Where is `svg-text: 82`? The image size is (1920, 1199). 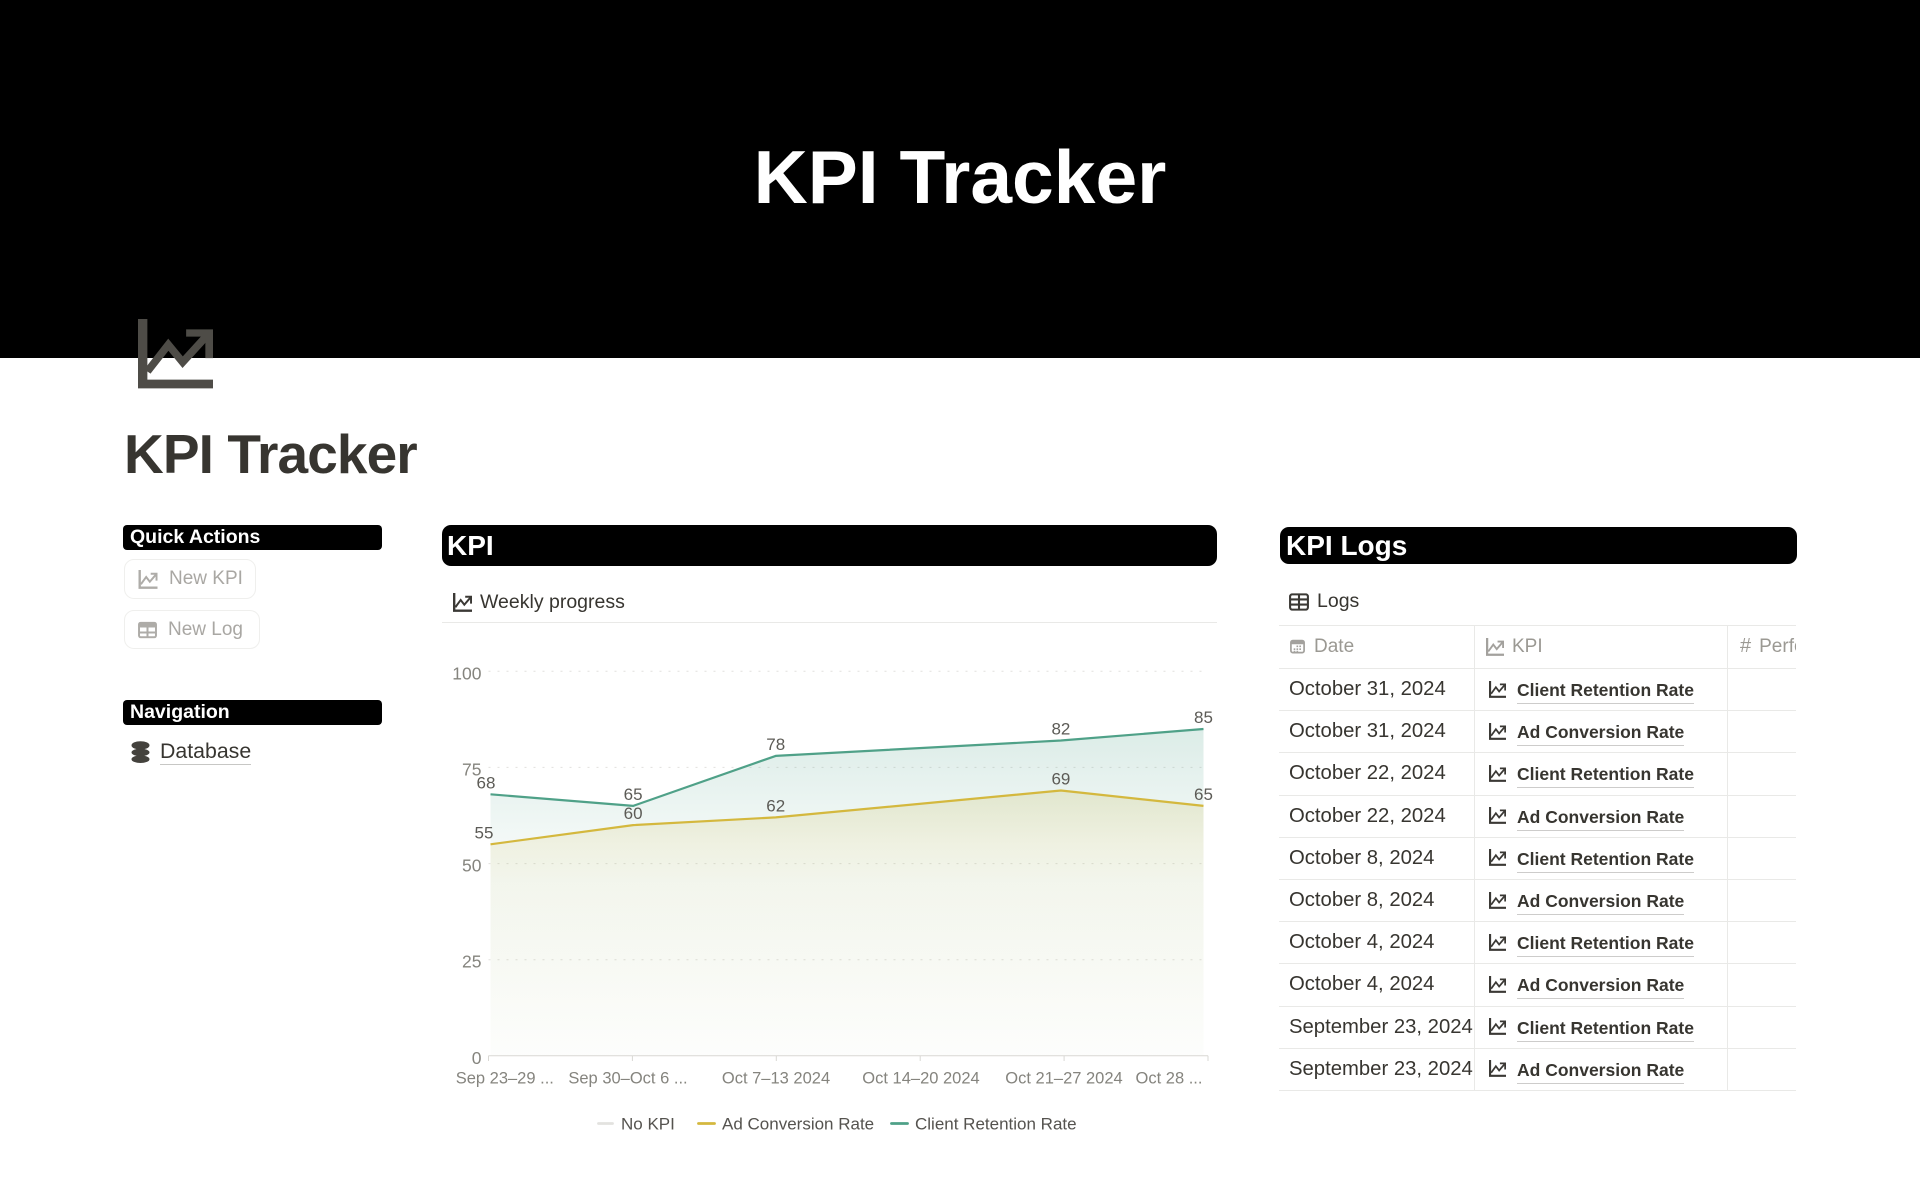 svg-text: 82 is located at coordinates (1060, 729).